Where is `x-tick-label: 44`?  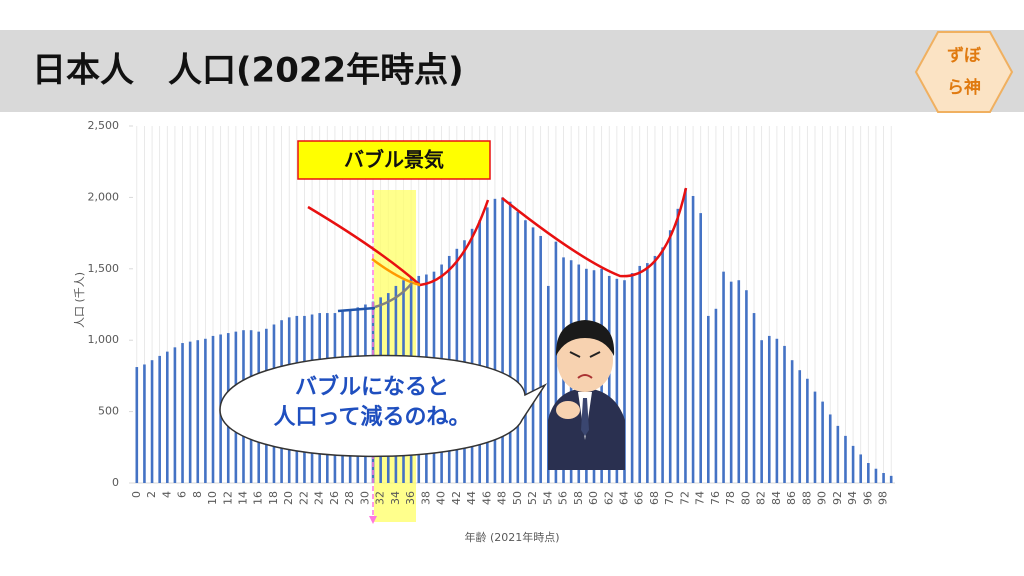
x-tick-label: 44 is located at coordinates (471, 498).